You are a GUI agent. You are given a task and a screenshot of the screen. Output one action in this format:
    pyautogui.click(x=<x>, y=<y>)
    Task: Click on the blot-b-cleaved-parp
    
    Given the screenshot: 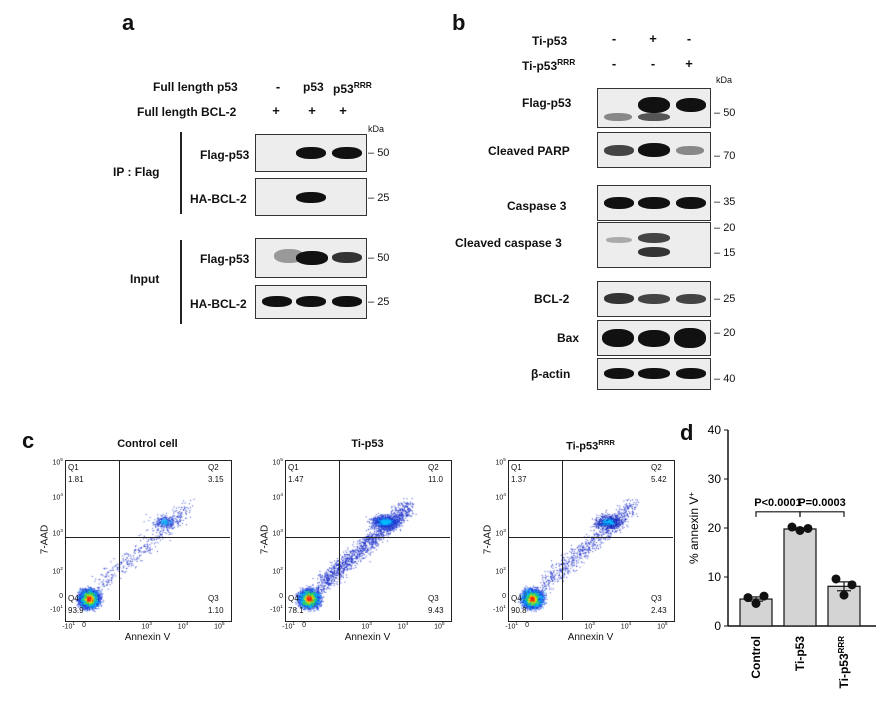 What is the action you would take?
    pyautogui.click(x=654, y=150)
    